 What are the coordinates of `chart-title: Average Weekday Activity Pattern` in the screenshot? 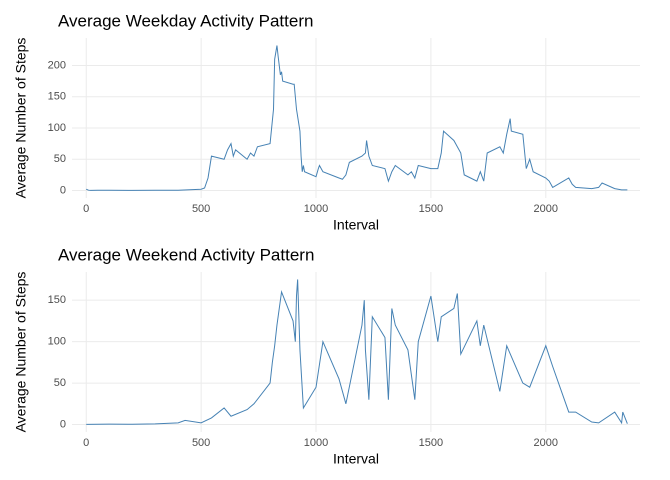 It's located at (185, 20).